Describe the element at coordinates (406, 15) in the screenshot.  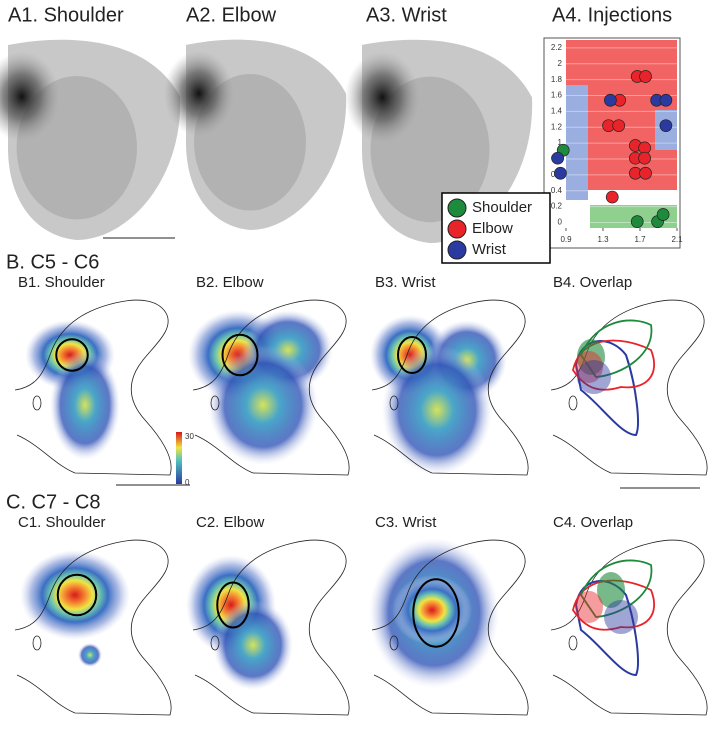
I see `panel-title: A3. Wrist` at that location.